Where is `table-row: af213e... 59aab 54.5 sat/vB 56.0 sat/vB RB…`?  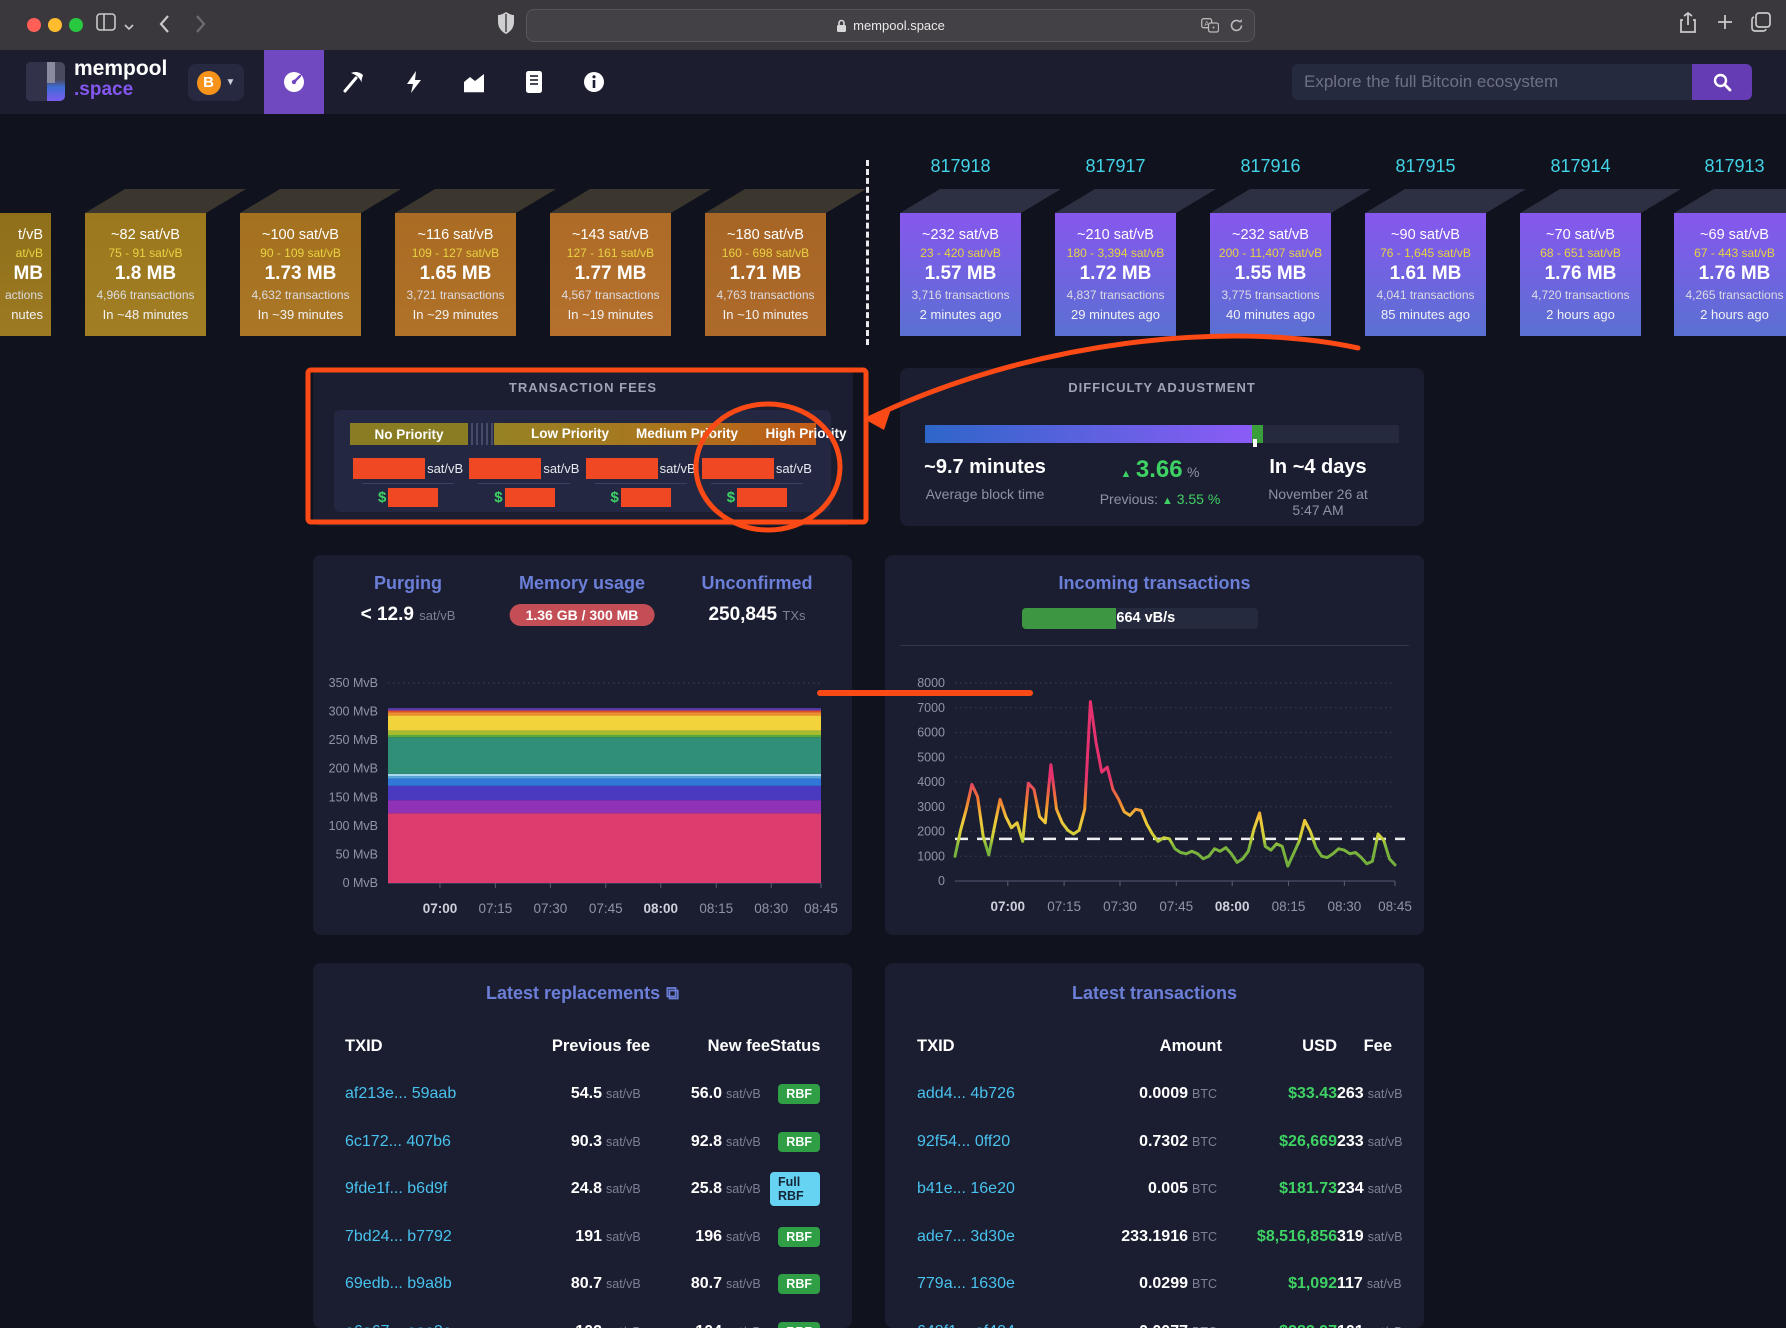
table-row: af213e... 59aab 54.5 sat/vB 56.0 sat/vB RB… is located at coordinates (582, 1095).